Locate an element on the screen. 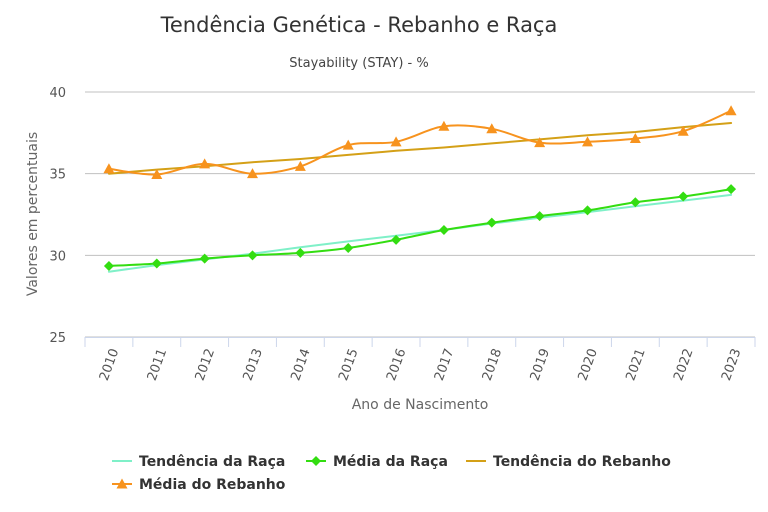  series-media-do-rebanho is located at coordinates (420, 142).